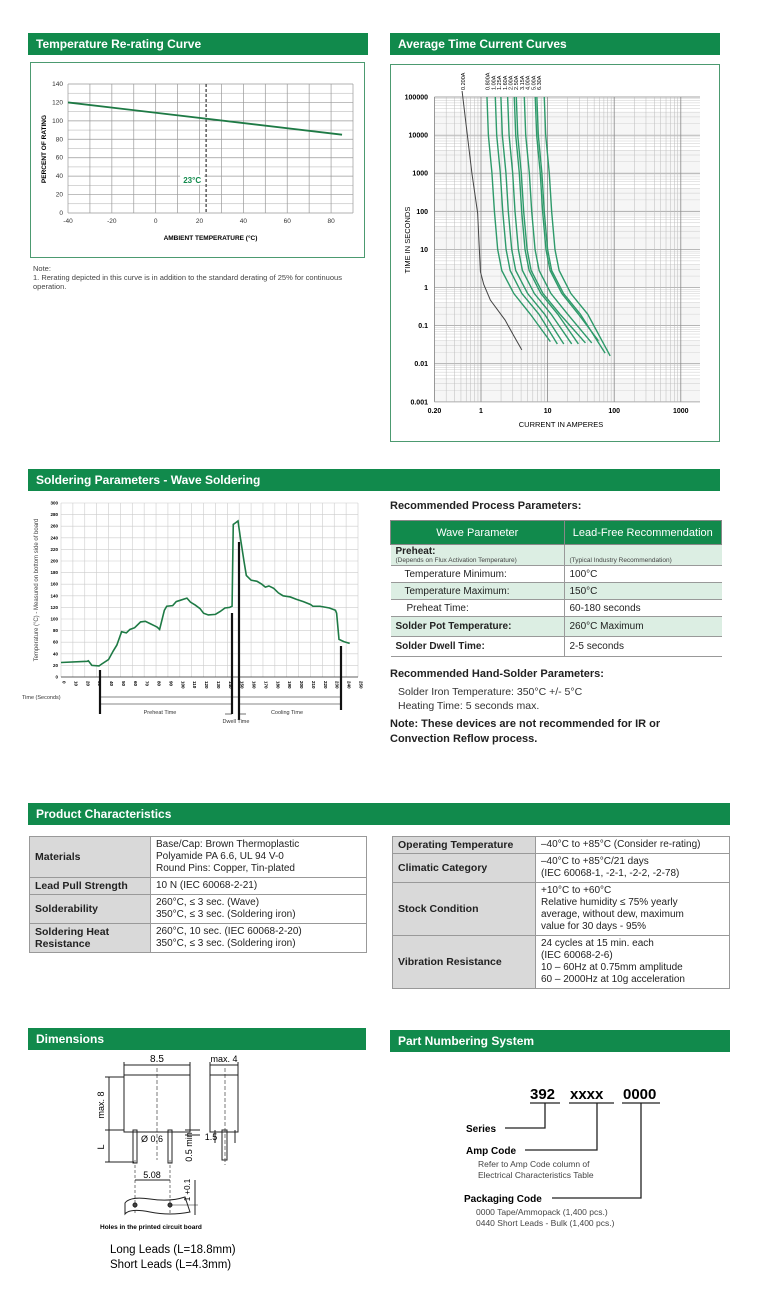 The height and width of the screenshot is (1314, 765). Describe the element at coordinates (152, 1139) in the screenshot. I see `dim-pin-diameter: Ø 0.6` at that location.